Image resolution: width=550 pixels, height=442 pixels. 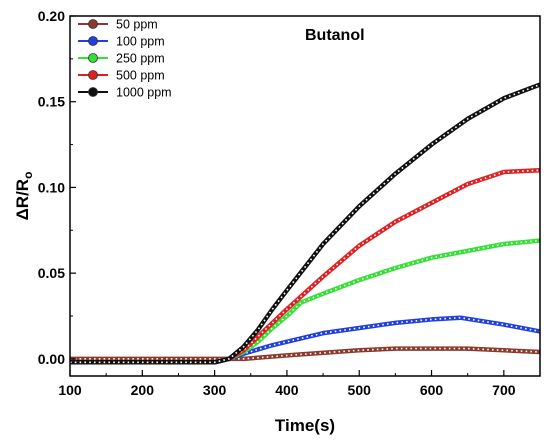 I want to click on x-axis-title: Time(s), so click(x=305, y=425).